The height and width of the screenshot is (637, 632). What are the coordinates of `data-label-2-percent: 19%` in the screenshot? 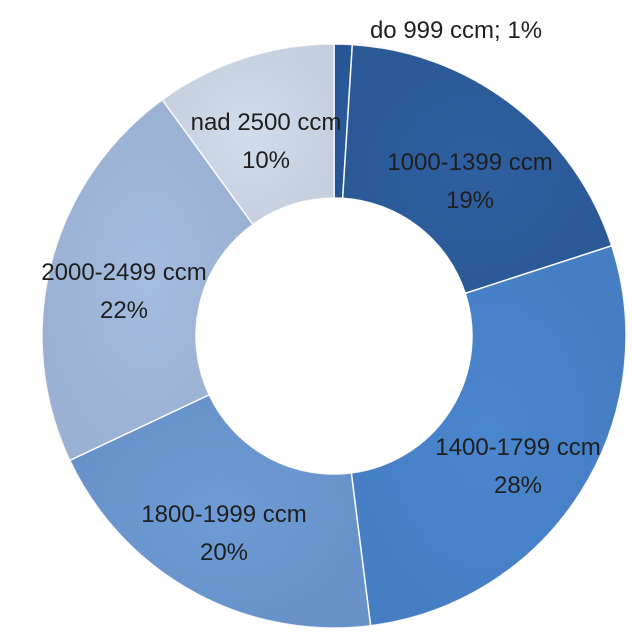 It's located at (470, 200).